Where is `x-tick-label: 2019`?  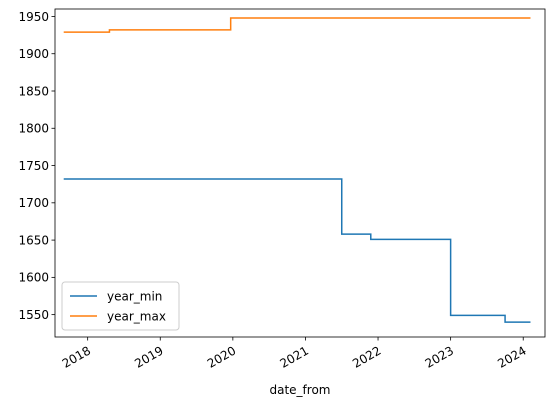
x-tick-label: 2019 is located at coordinates (148, 356).